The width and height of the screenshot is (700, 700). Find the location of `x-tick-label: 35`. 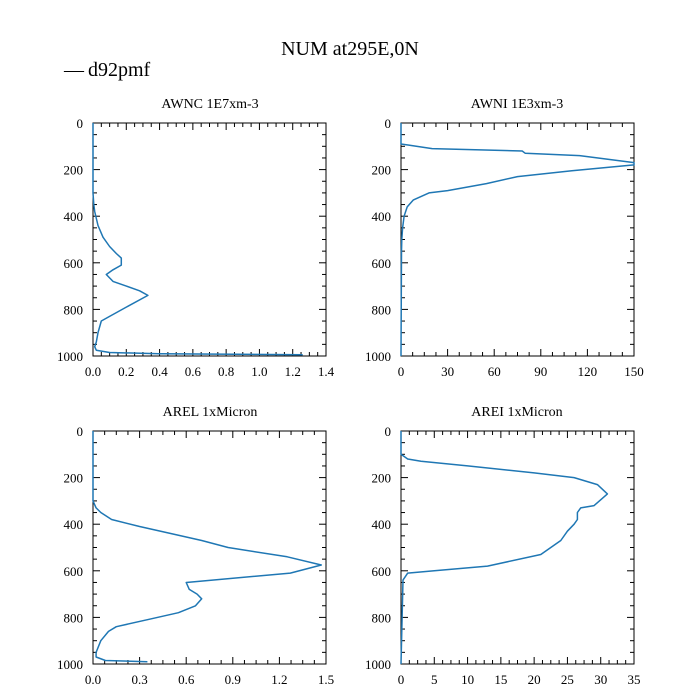

x-tick-label: 35 is located at coordinates (634, 679).